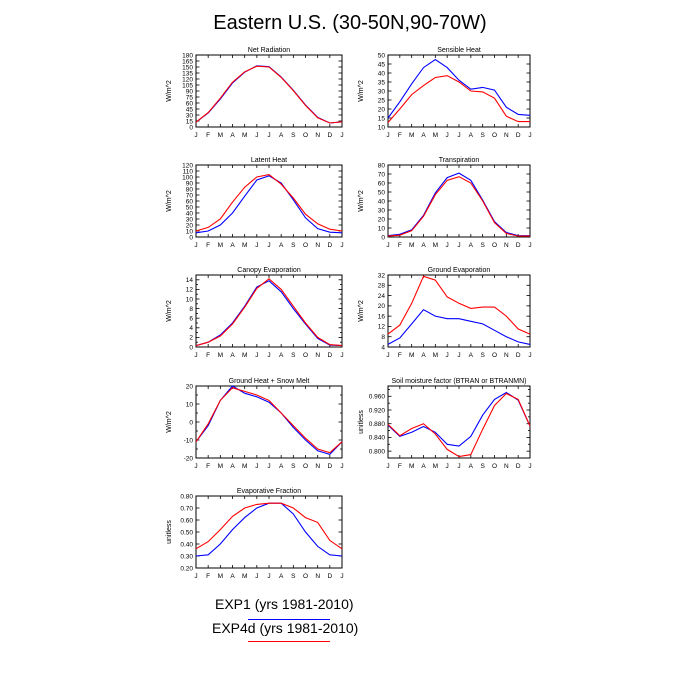 This screenshot has height=700, width=700. What do you see at coordinates (382, 64) in the screenshot?
I see `y-tick-label: 45` at bounding box center [382, 64].